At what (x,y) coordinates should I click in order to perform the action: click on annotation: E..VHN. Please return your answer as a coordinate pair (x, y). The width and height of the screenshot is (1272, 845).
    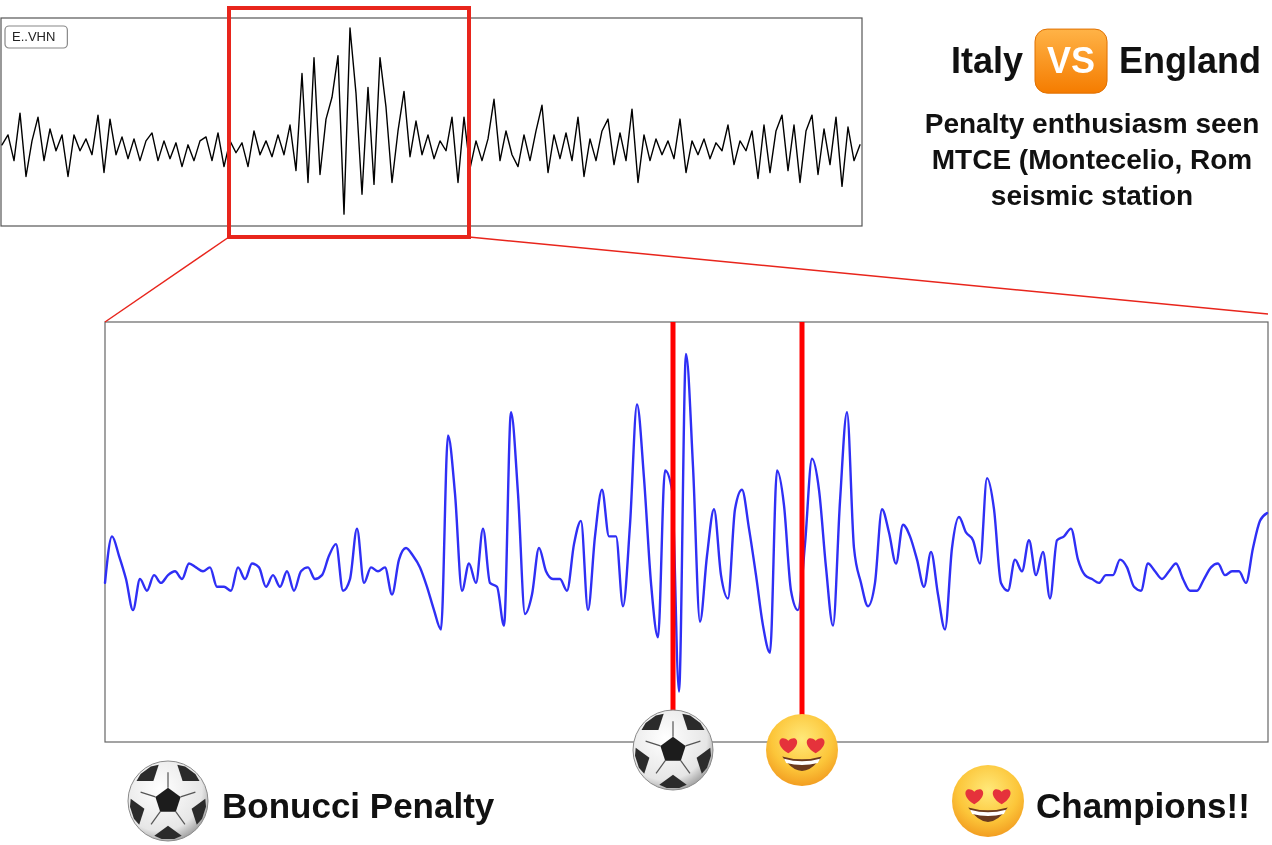
    Looking at the image, I should click on (34, 36).